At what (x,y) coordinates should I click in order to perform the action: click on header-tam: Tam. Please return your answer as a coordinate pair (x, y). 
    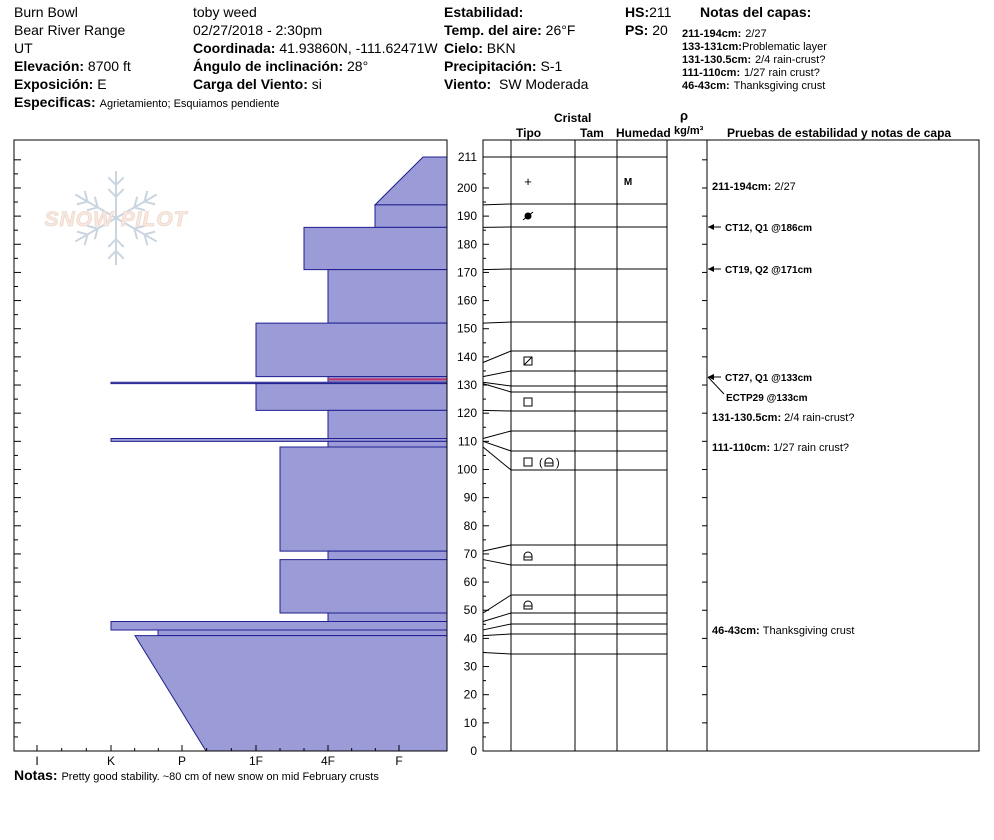
    Looking at the image, I should click on (592, 133).